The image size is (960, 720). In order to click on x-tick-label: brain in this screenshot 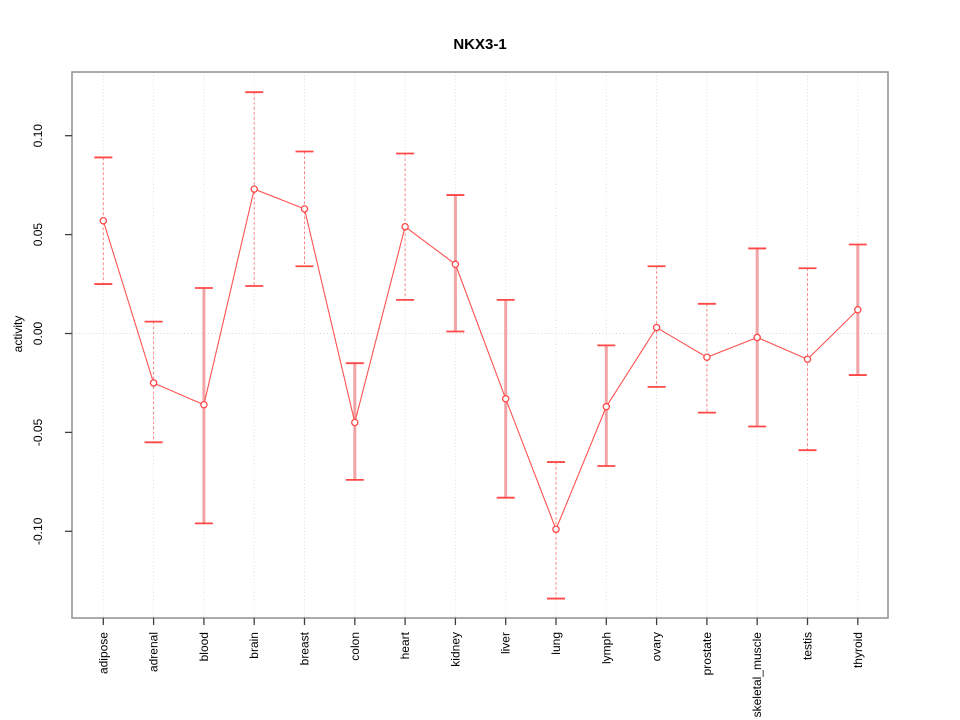, I will do `click(254, 645)`.